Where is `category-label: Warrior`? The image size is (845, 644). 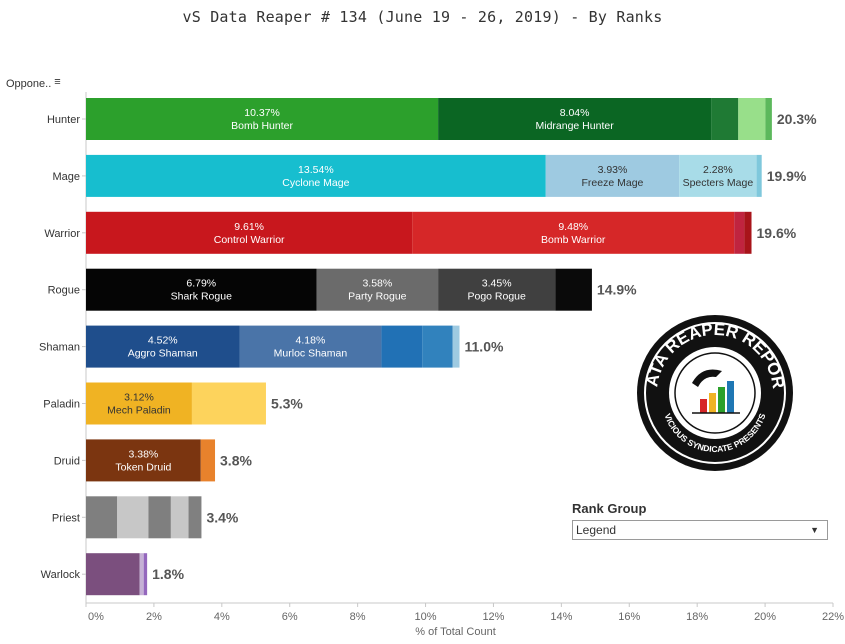 category-label: Warrior is located at coordinates (62, 234).